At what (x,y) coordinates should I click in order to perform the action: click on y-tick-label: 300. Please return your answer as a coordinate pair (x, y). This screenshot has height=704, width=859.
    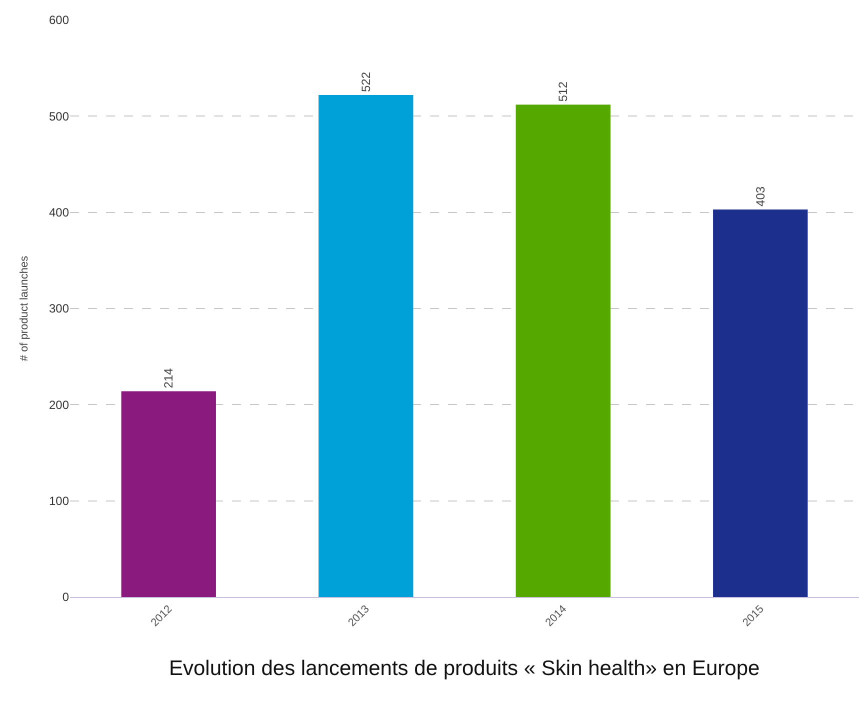
    Looking at the image, I should click on (59, 309).